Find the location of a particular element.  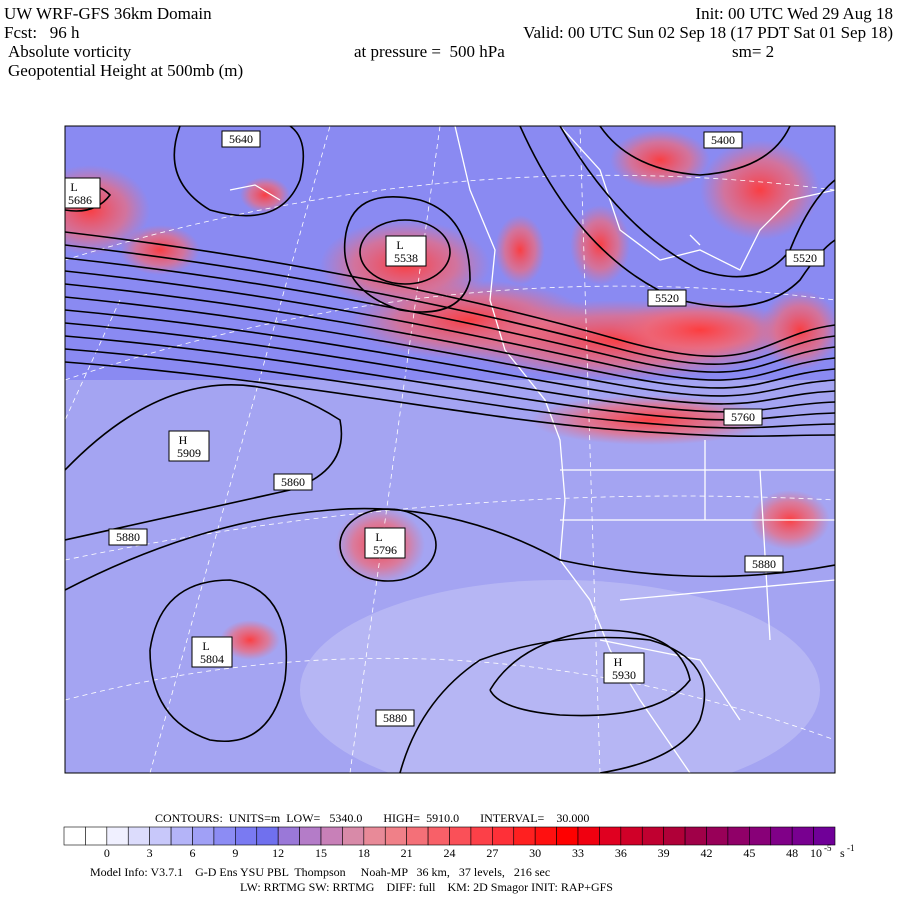

contour-label: 5640 is located at coordinates (241, 139).